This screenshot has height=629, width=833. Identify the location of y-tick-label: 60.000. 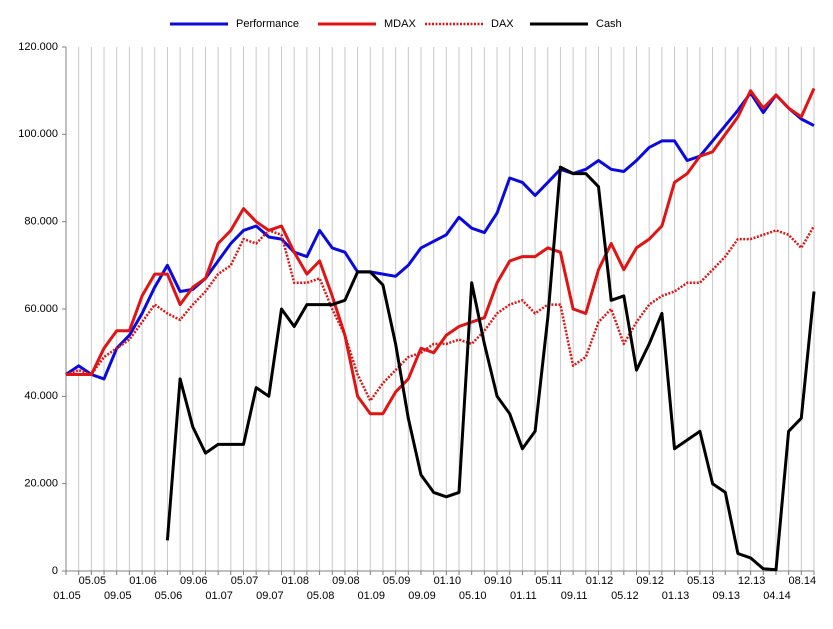
(41, 309).